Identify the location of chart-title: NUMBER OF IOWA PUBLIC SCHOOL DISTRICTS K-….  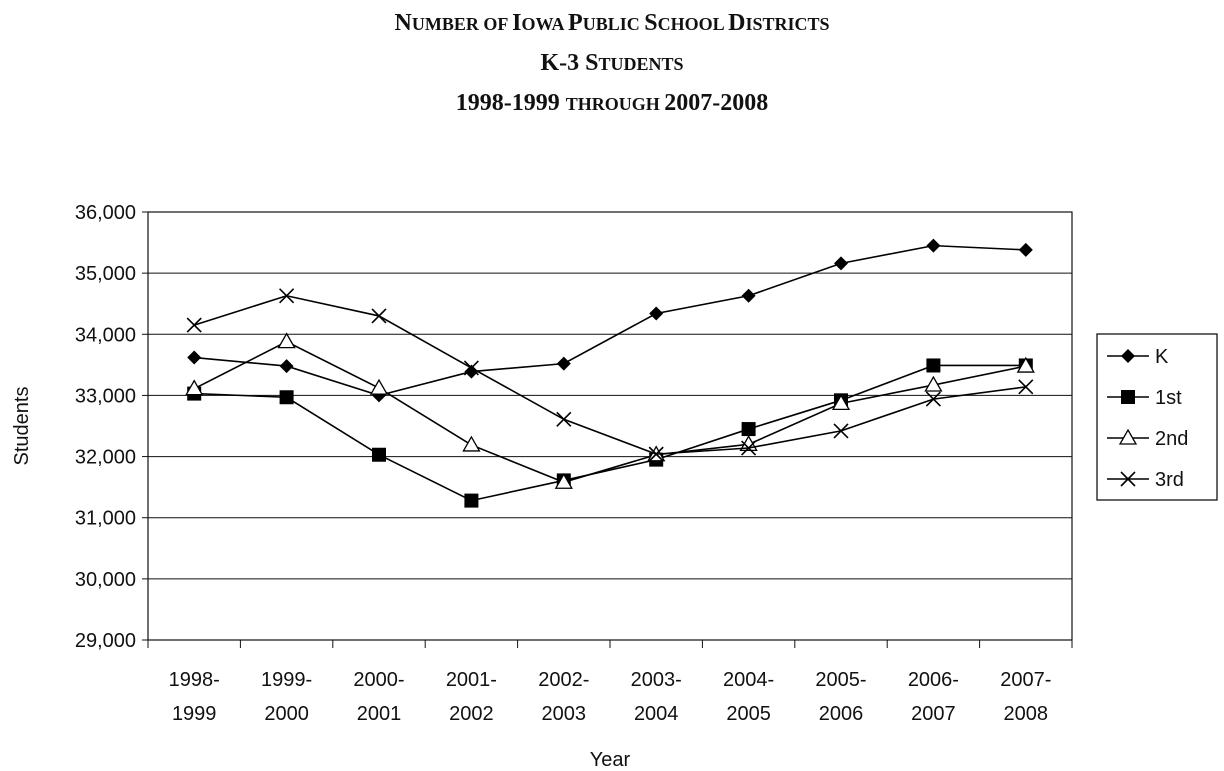
(612, 63).